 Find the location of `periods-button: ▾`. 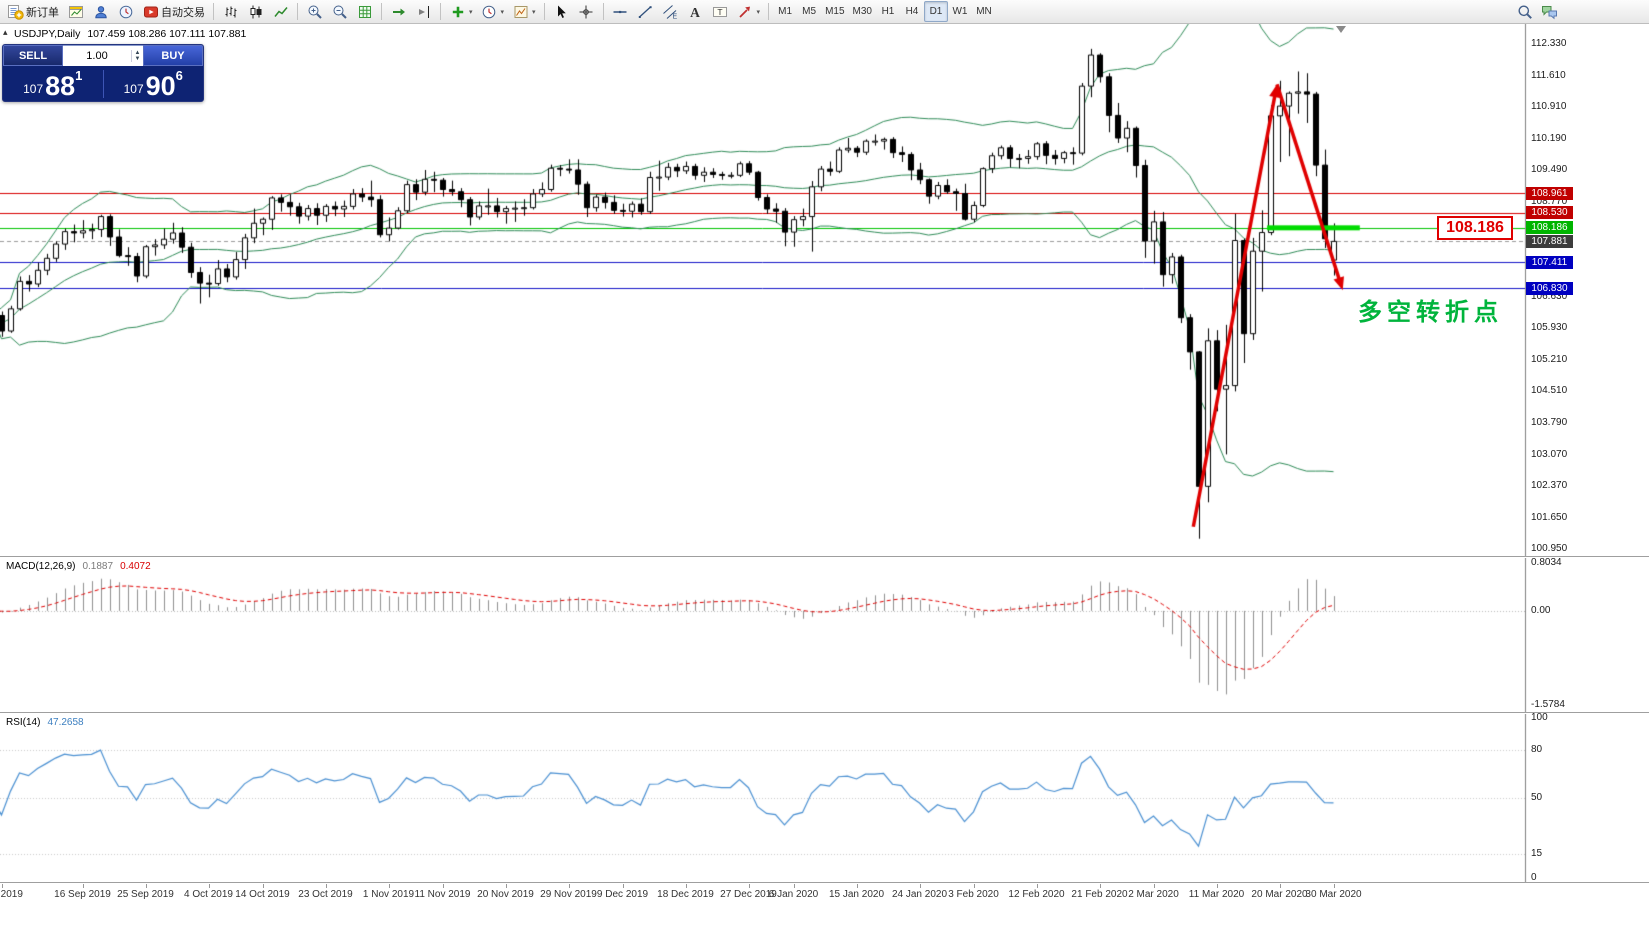

periods-button: ▾ is located at coordinates (493, 11).